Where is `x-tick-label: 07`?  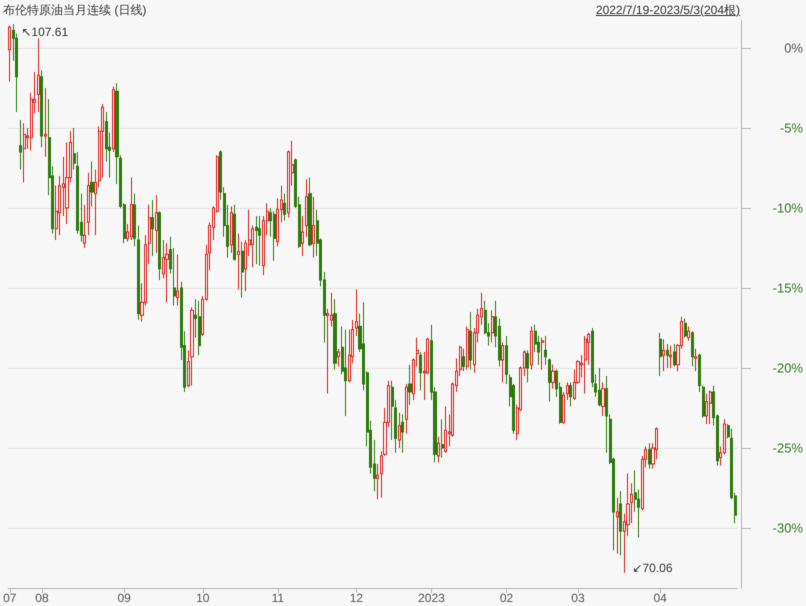
x-tick-label: 07 is located at coordinates (10, 598).